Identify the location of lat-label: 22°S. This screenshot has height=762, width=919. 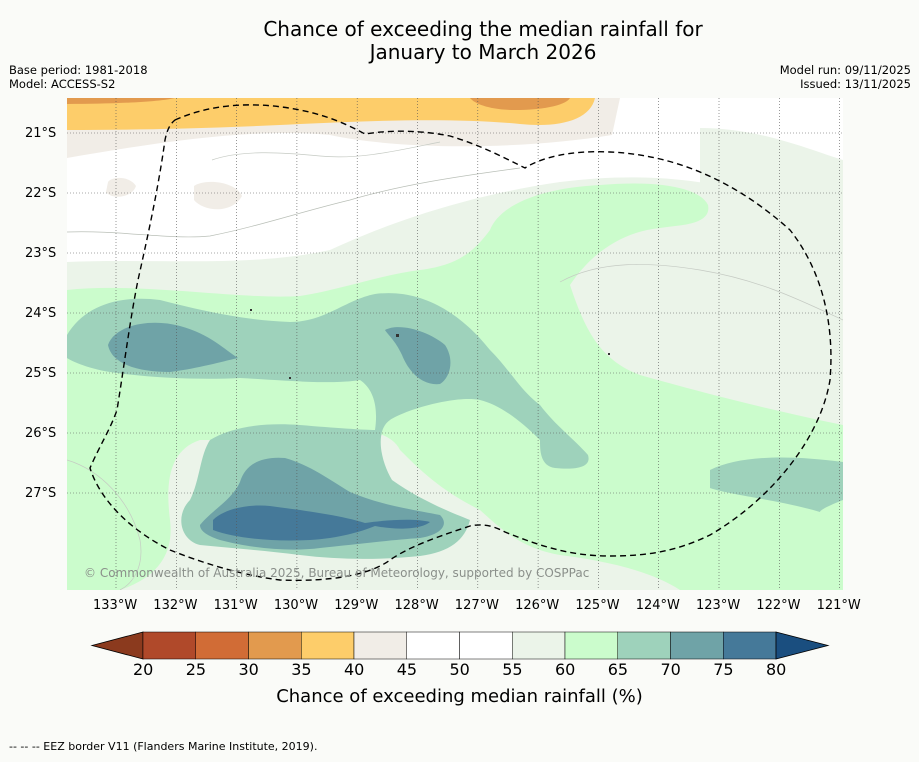
(41, 193).